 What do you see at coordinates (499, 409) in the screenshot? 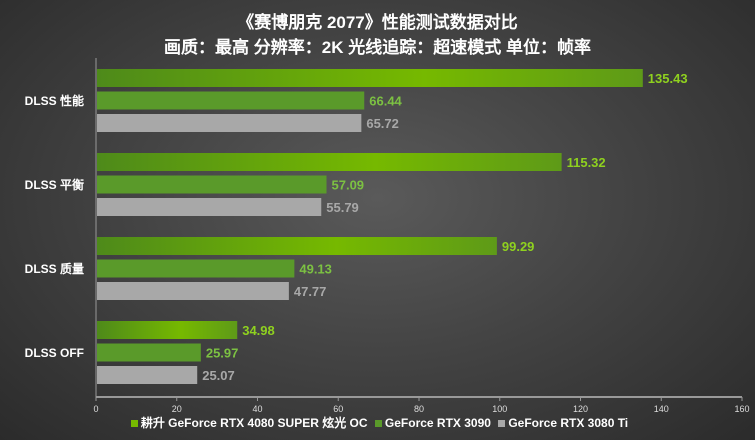
I see `x-tick-label: 100` at bounding box center [499, 409].